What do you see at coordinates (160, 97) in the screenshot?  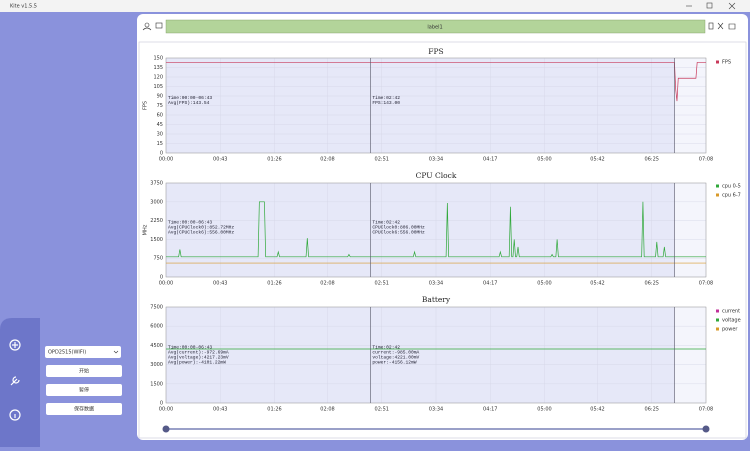 I see `y-tick-label: 90` at bounding box center [160, 97].